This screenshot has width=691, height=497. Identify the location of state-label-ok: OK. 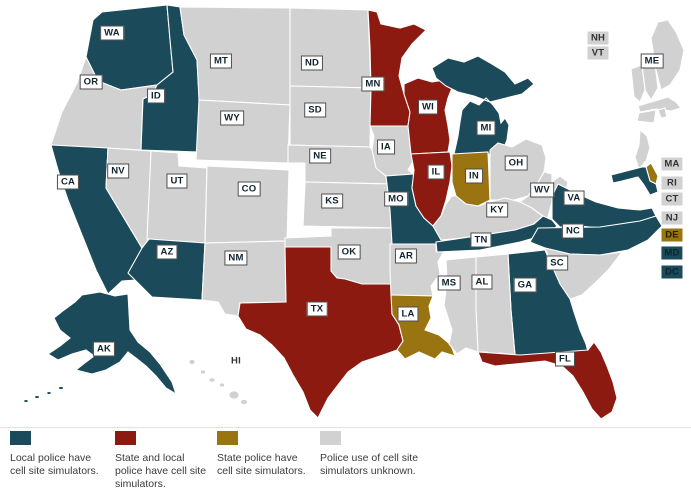
(349, 252).